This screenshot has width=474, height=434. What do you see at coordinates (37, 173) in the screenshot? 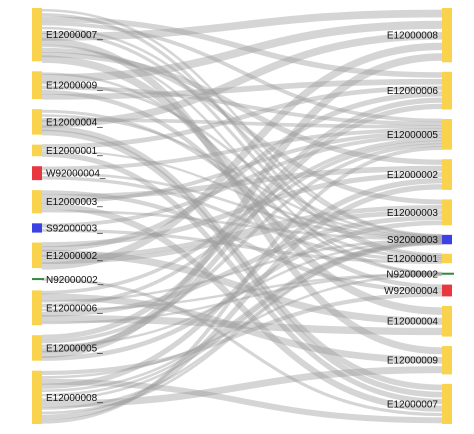
I see `left-node-w92000004` at bounding box center [37, 173].